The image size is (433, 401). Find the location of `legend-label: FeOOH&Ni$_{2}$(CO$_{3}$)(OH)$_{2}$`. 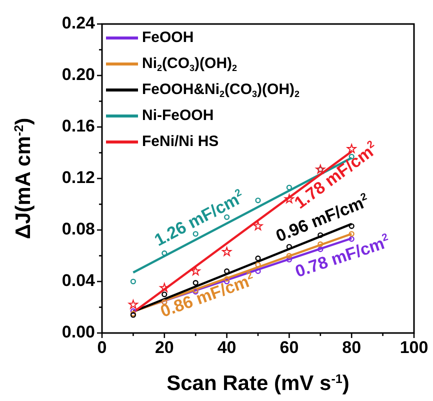

legend-label: FeOOH&Ni$_{2}$(CO$_{3}$)(OH)$_{2}$ is located at coordinates (221, 90).